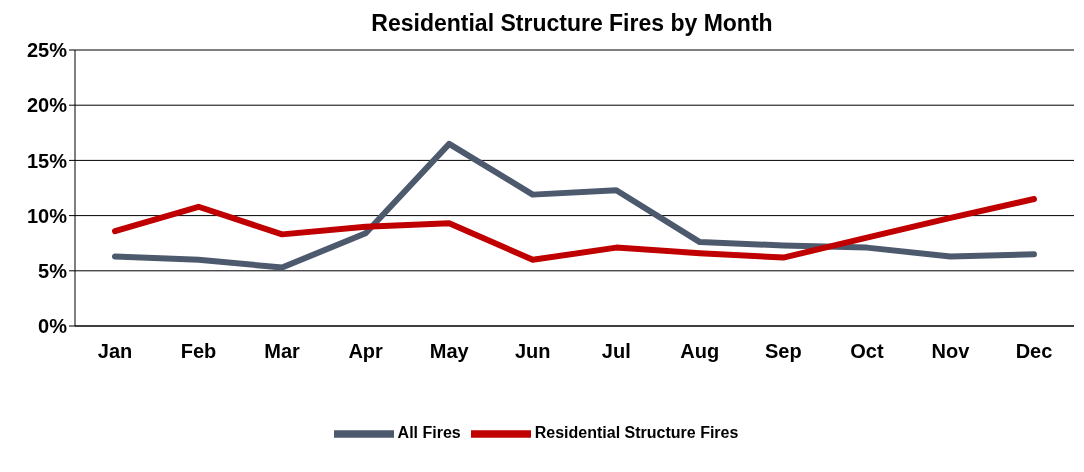 The image size is (1084, 472). Describe the element at coordinates (47, 50) in the screenshot. I see `y-tick-label: 25%` at that location.